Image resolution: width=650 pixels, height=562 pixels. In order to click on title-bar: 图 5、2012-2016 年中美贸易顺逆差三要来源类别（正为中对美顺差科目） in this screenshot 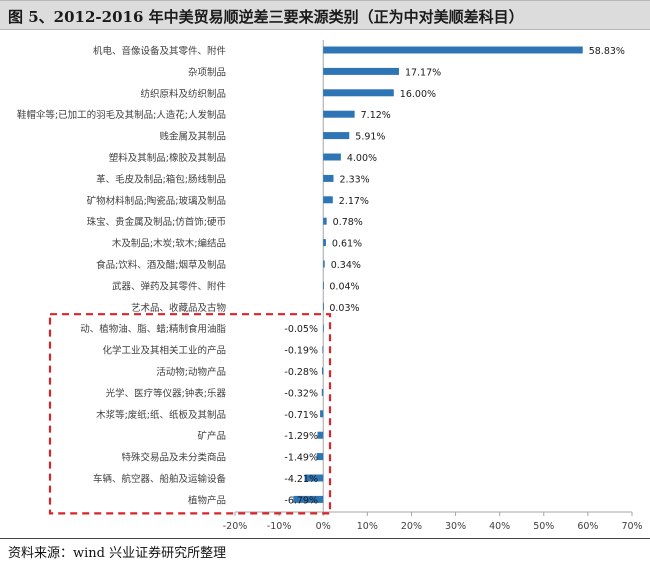, I will do `click(325, 15)`.